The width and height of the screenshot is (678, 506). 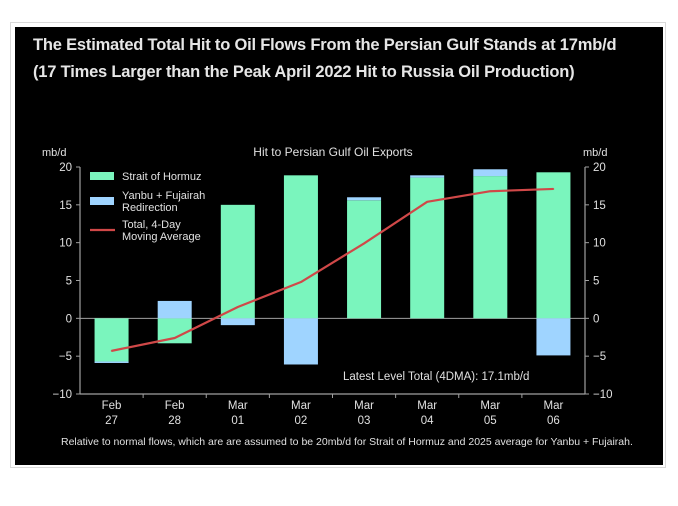 What do you see at coordinates (599, 206) in the screenshot?
I see `y-tick-label-right: 15` at bounding box center [599, 206].